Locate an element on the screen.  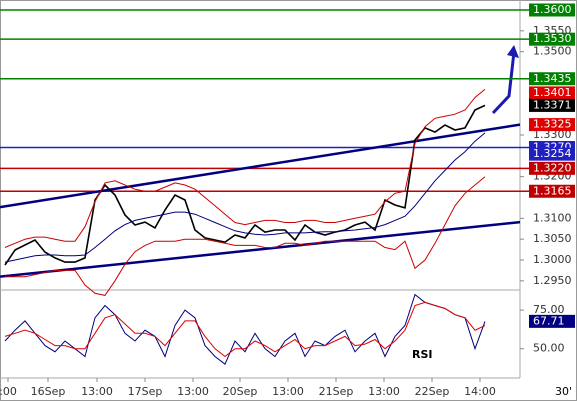
y-tick-label: 1.3050 is located at coordinates (552, 238).